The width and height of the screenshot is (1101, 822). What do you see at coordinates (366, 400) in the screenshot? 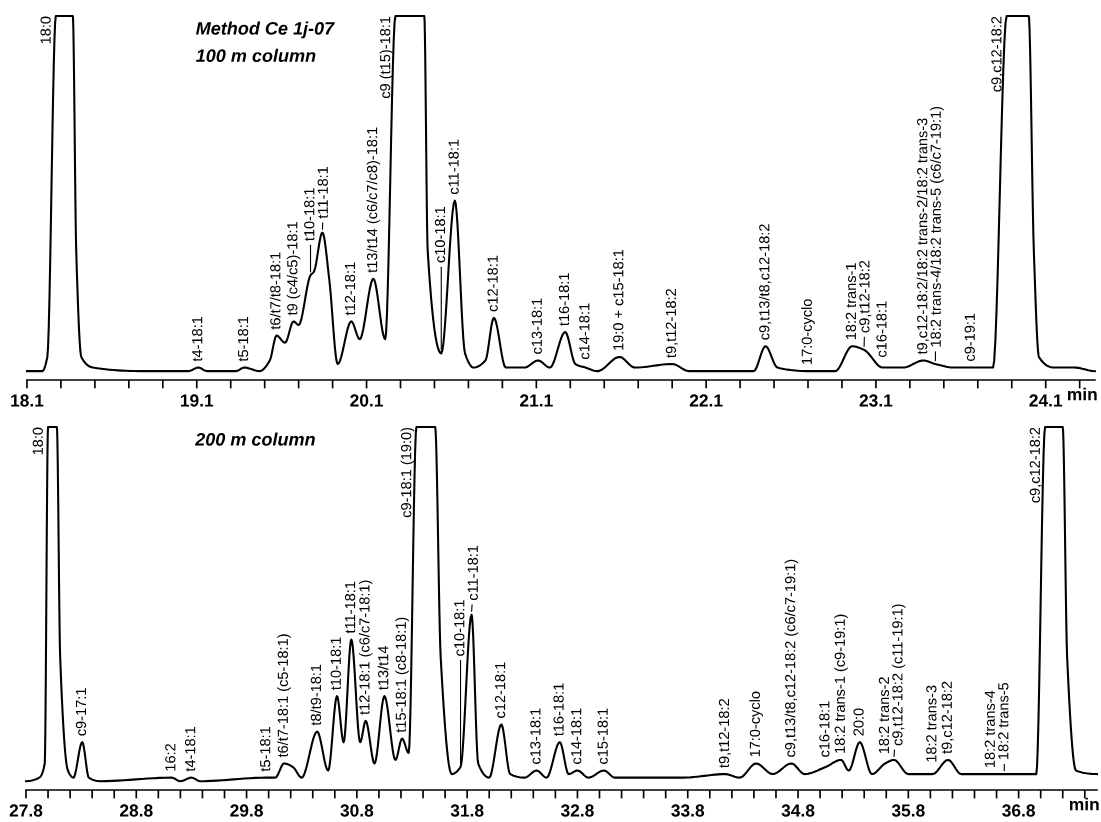
I see `x-tick-label: 20.1` at bounding box center [366, 400].